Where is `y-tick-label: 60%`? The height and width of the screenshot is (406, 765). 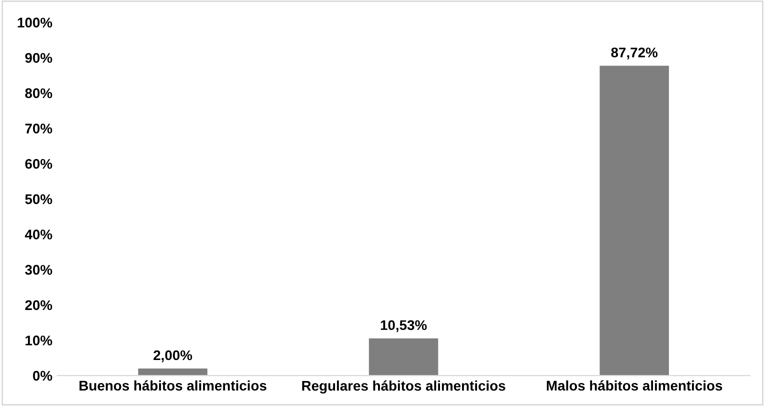 y-tick-label: 60% is located at coordinates (38, 163).